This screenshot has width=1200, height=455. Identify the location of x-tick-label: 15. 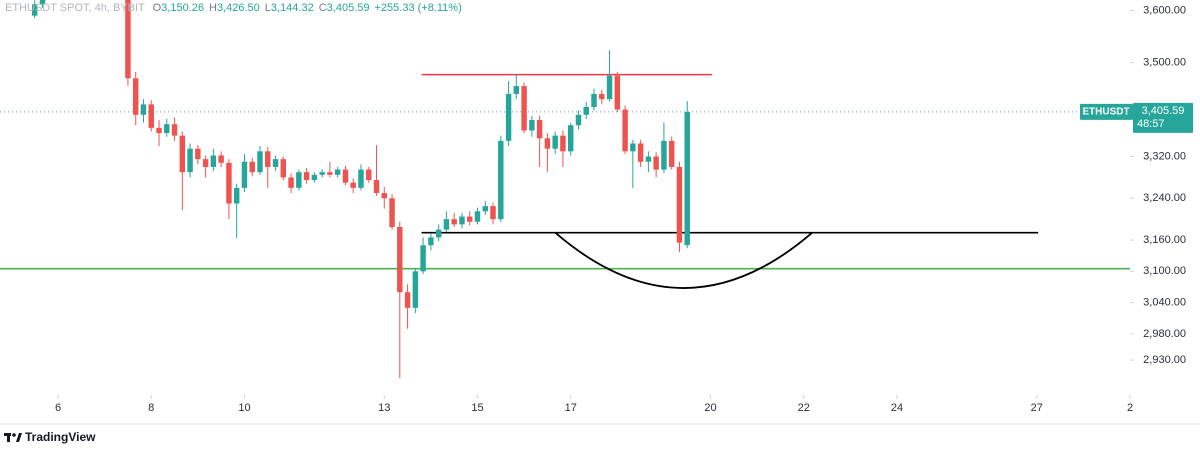
(477, 408).